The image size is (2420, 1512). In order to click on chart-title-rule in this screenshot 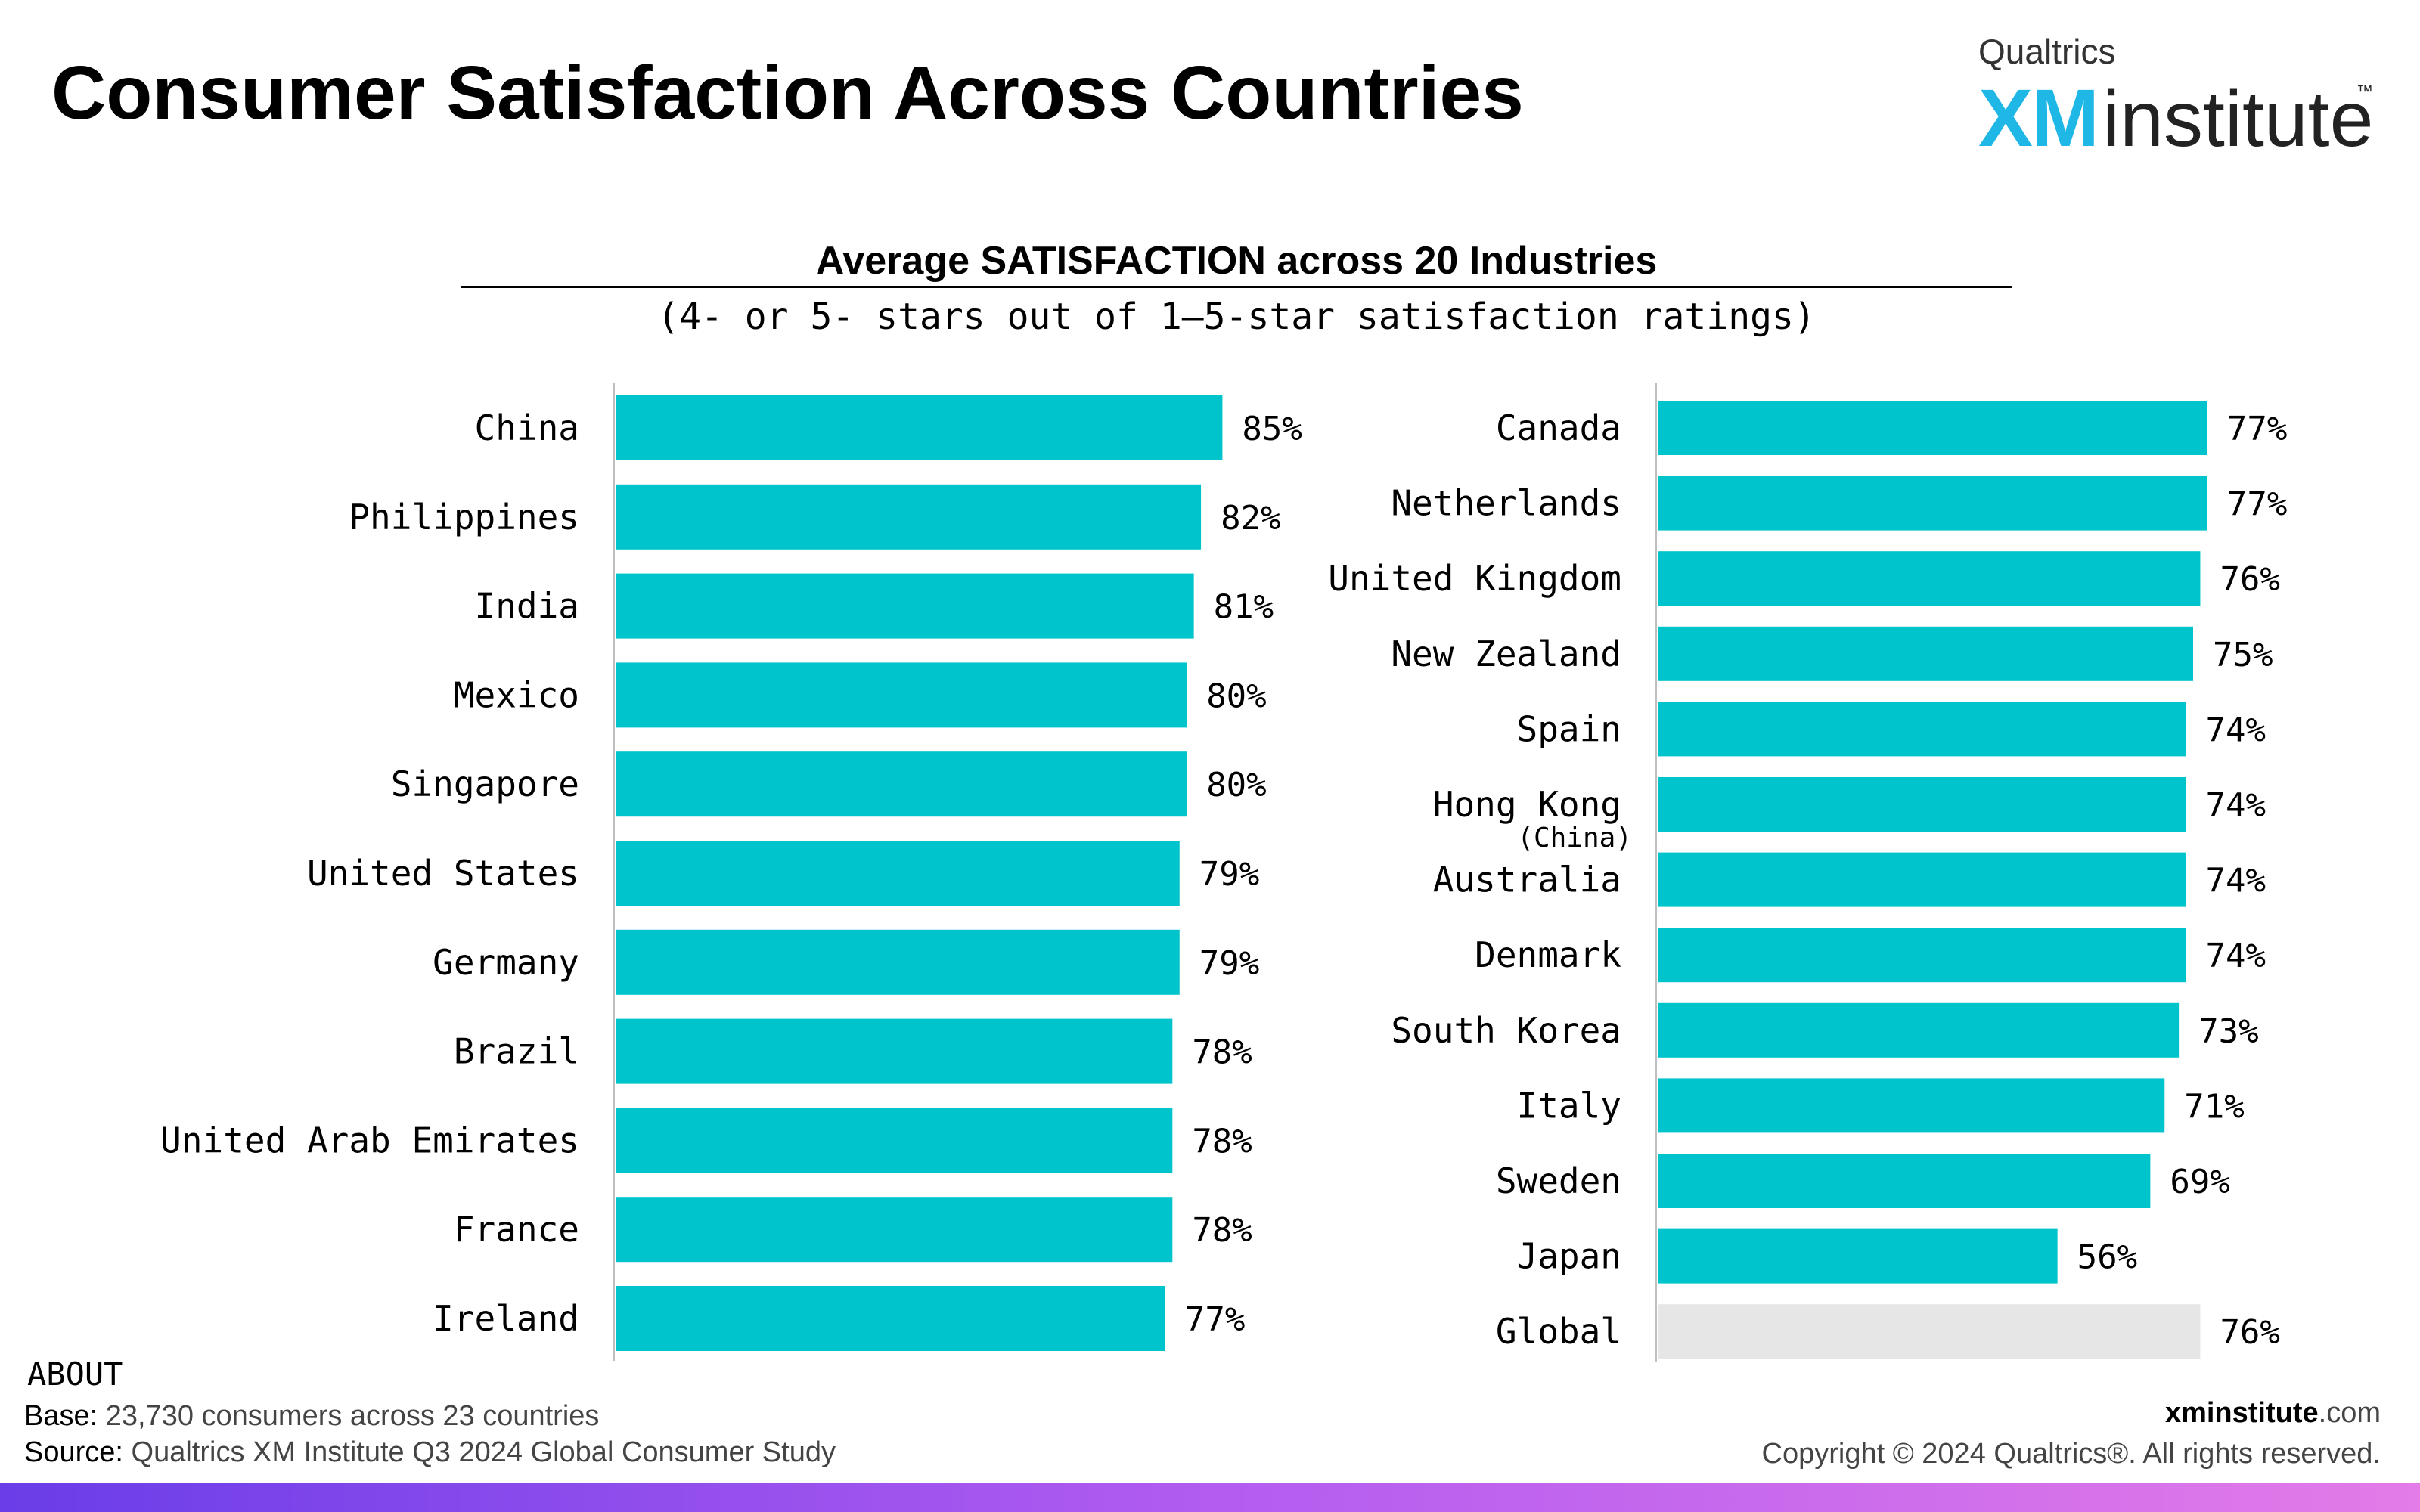, I will do `click(1236, 287)`.